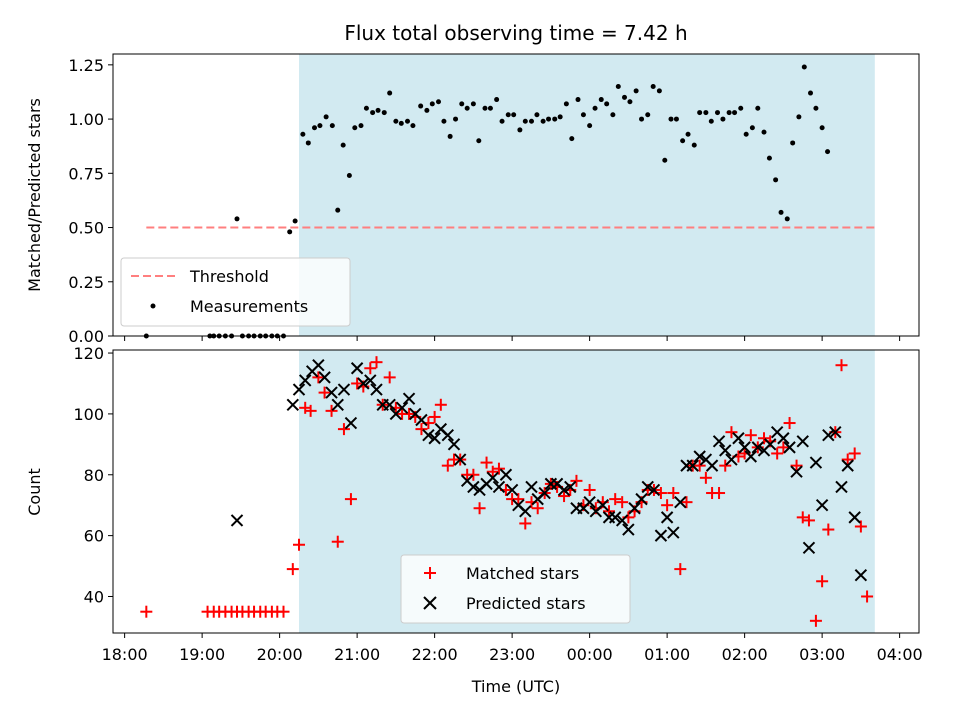 Image resolution: width=960 pixels, height=720 pixels. I want to click on predicted-legend-swatch, so click(430, 603).